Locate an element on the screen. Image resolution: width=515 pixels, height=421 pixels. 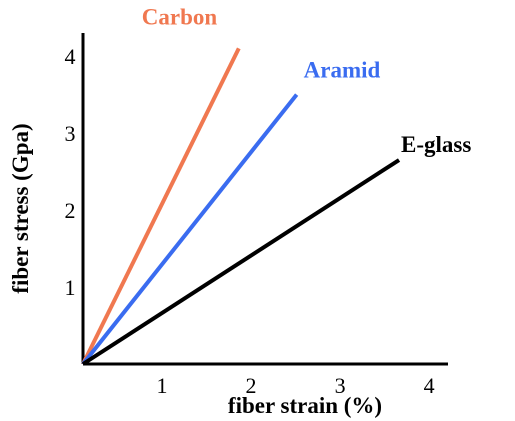
x-tick-label: 4 is located at coordinates (429, 385).